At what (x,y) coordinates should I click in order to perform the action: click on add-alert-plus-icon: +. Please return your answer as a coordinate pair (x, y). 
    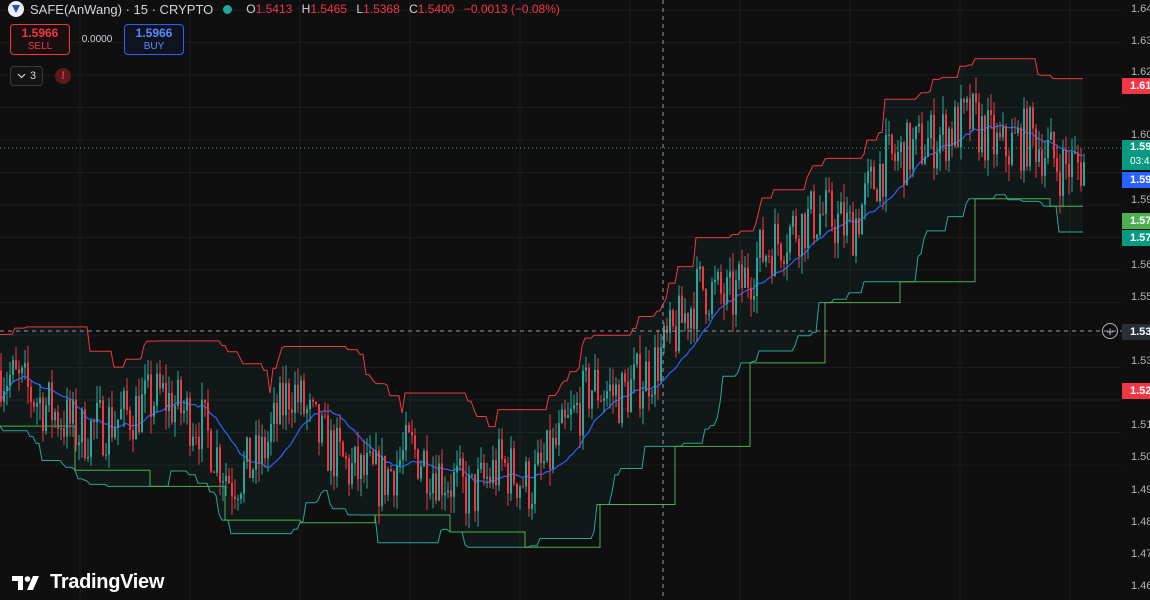
    Looking at the image, I should click on (1110, 331).